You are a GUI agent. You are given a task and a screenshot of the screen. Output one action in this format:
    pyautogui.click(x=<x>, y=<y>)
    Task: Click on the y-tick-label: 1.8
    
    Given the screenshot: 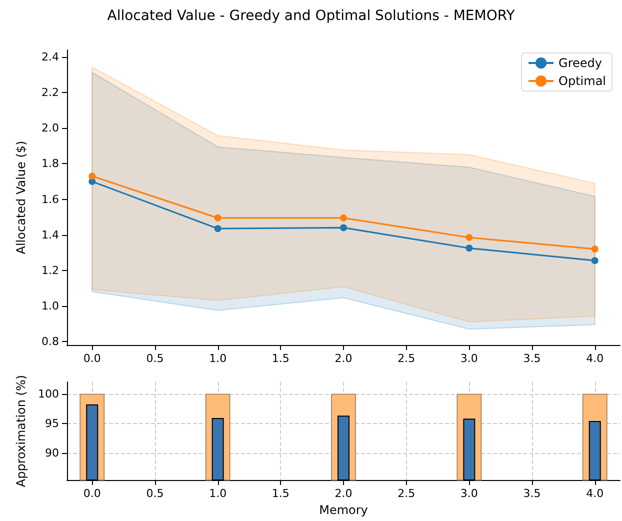 What is the action you would take?
    pyautogui.click(x=50, y=163)
    